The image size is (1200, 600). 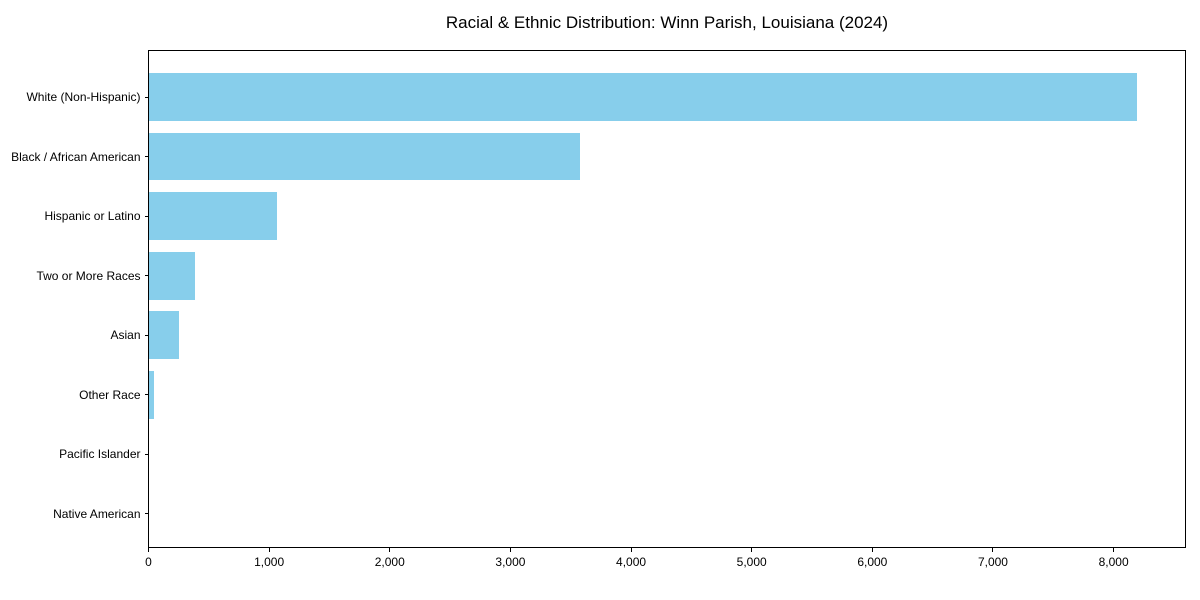 I want to click on x-tick-label: 7,000, so click(x=992, y=562).